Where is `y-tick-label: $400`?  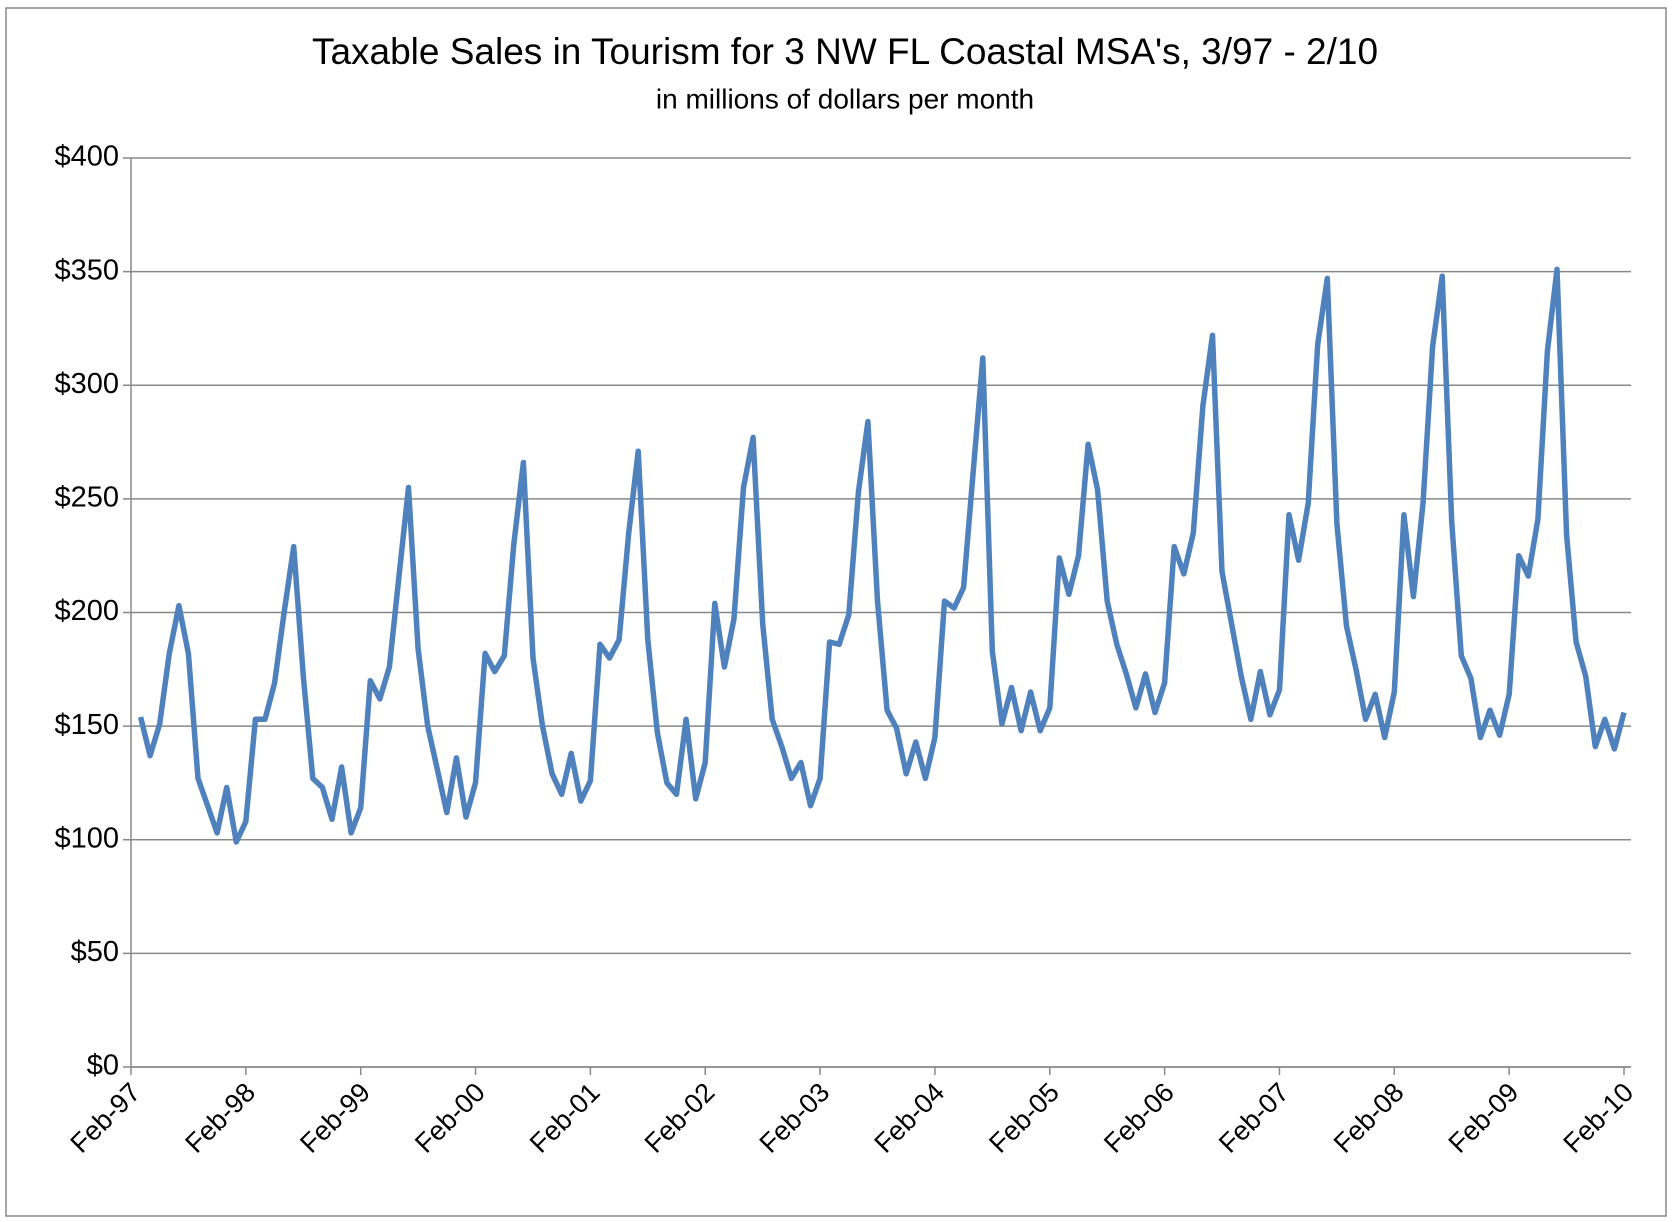 y-tick-label: $400 is located at coordinates (86, 157).